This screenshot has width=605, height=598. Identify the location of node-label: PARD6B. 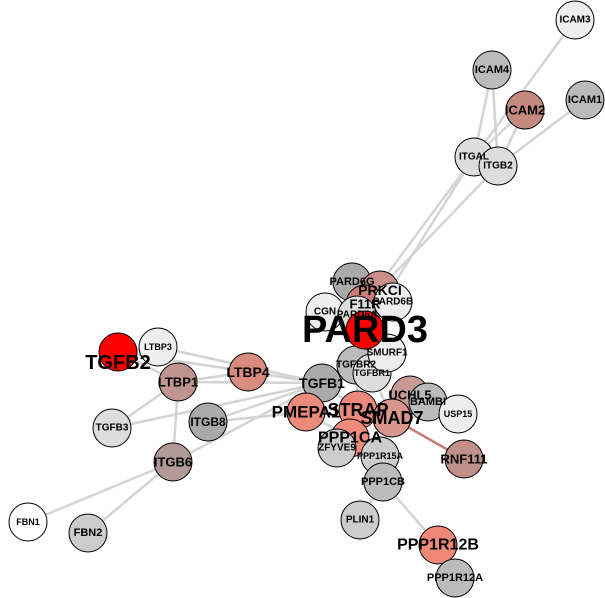
(393, 302).